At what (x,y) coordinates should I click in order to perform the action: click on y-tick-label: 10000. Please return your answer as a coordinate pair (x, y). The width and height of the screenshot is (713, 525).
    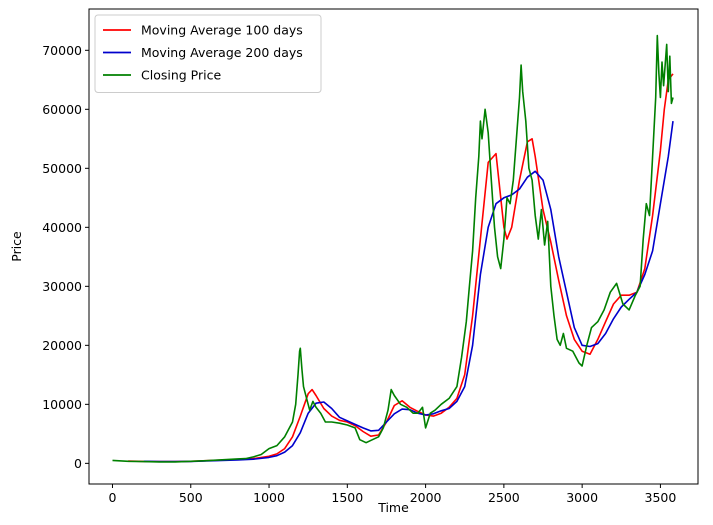
    Looking at the image, I should click on (62, 404).